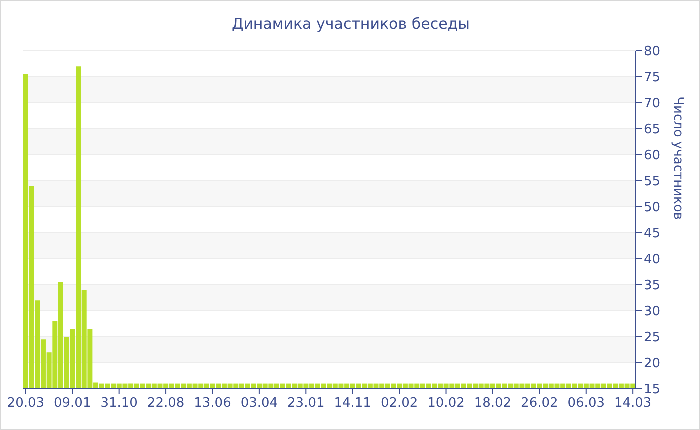 The width and height of the screenshot is (700, 430). I want to click on x-tick-label: 31.10, so click(119, 403).